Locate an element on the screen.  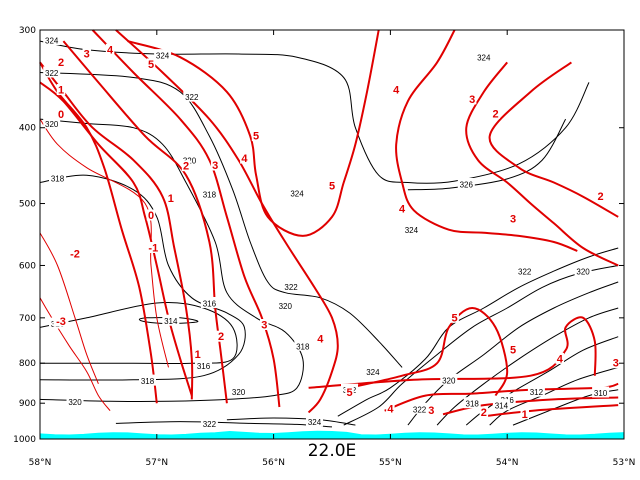
x-tick-label: 55°N is located at coordinates (390, 463).